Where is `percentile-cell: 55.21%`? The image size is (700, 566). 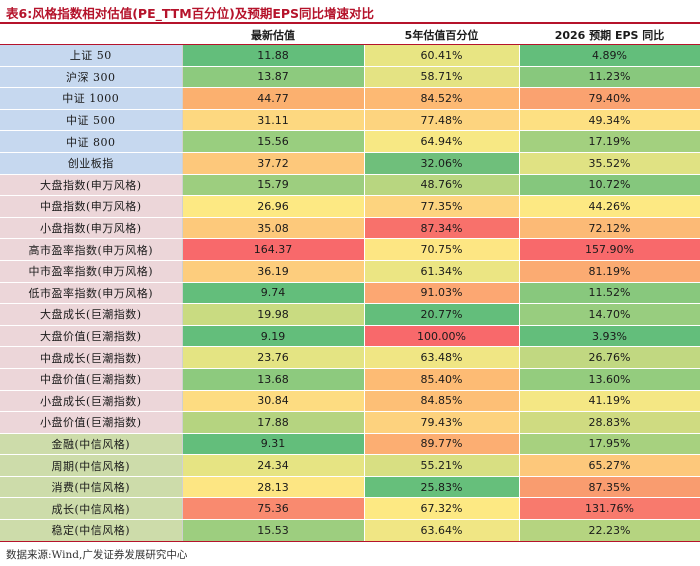 percentile-cell: 55.21% is located at coordinates (442, 465).